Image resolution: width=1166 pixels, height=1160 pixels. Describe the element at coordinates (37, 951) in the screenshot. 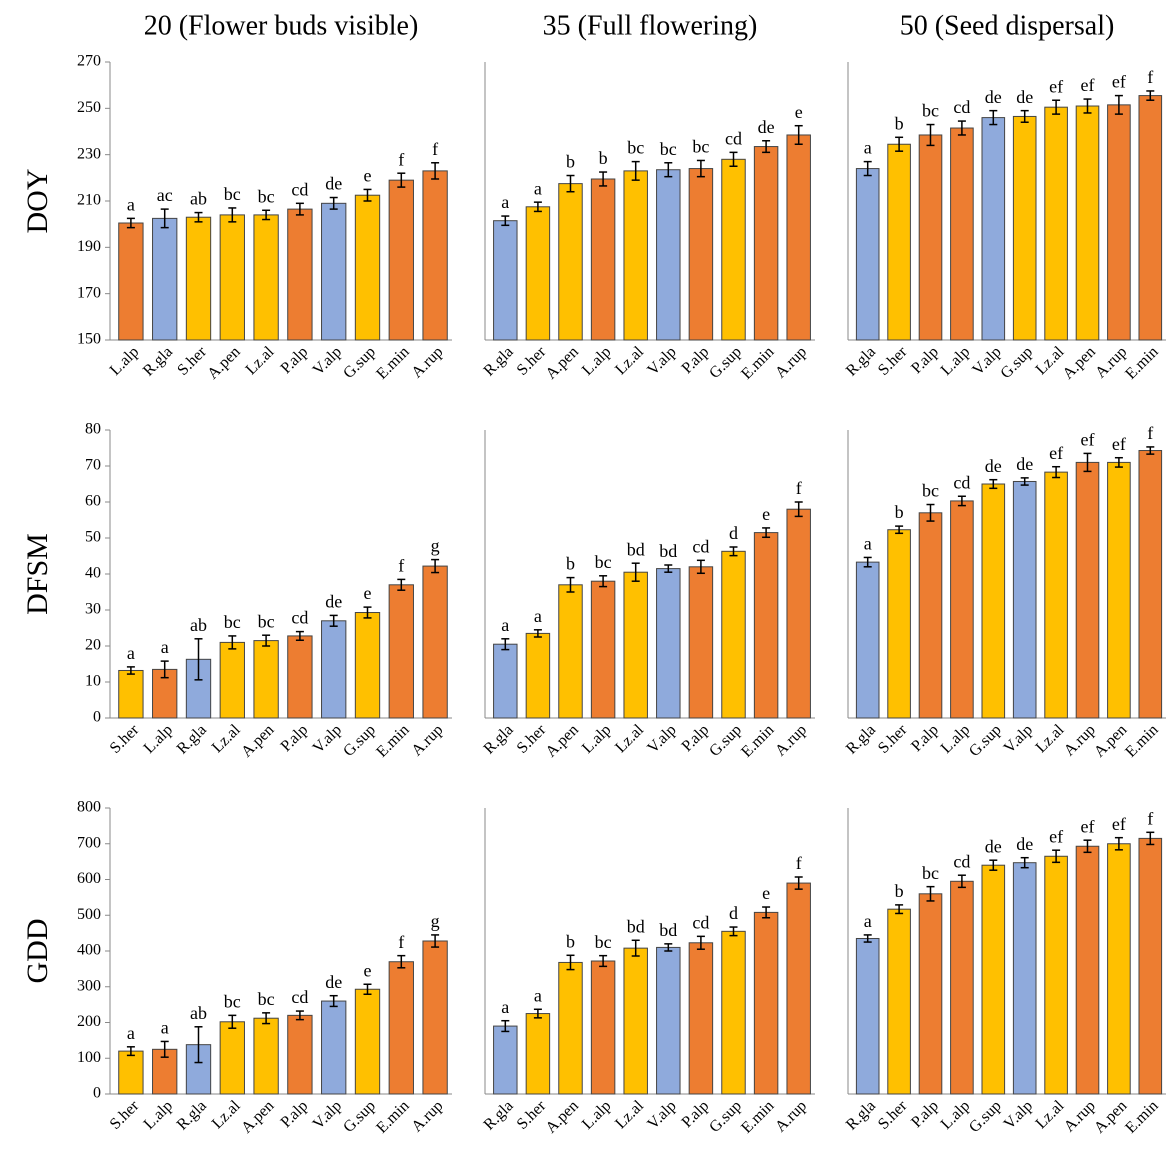

I see `y-axis-label: GDD` at that location.